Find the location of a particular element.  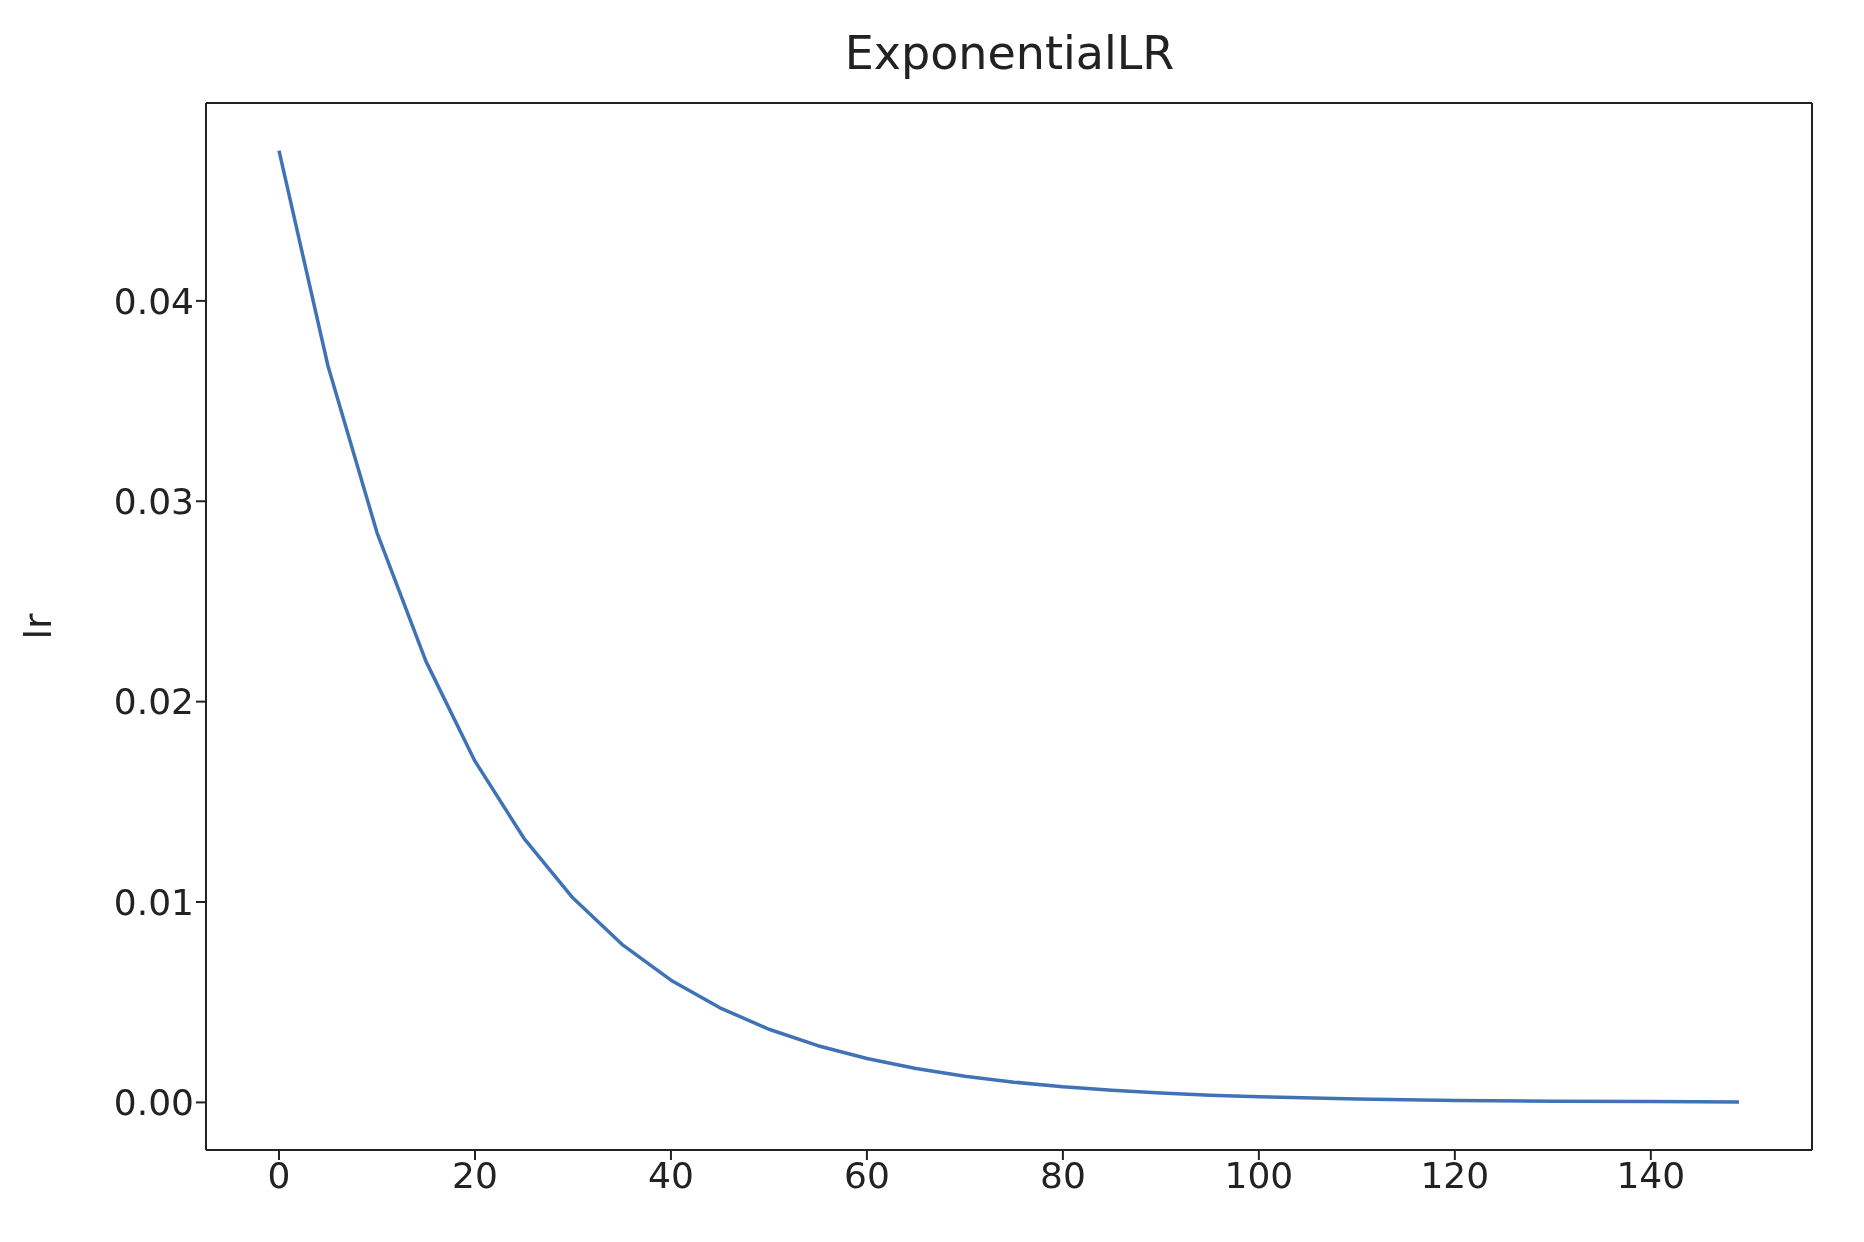

x-tick-label: 120 is located at coordinates (1455, 1175).